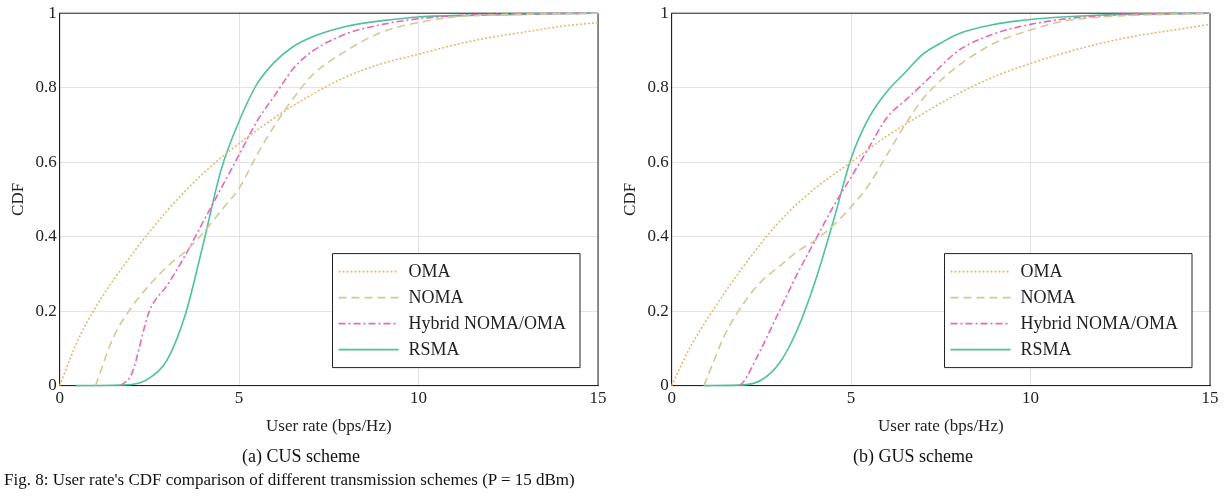 Image resolution: width=1229 pixels, height=499 pixels. I want to click on text: (b) GUS scheme, so click(913, 456).